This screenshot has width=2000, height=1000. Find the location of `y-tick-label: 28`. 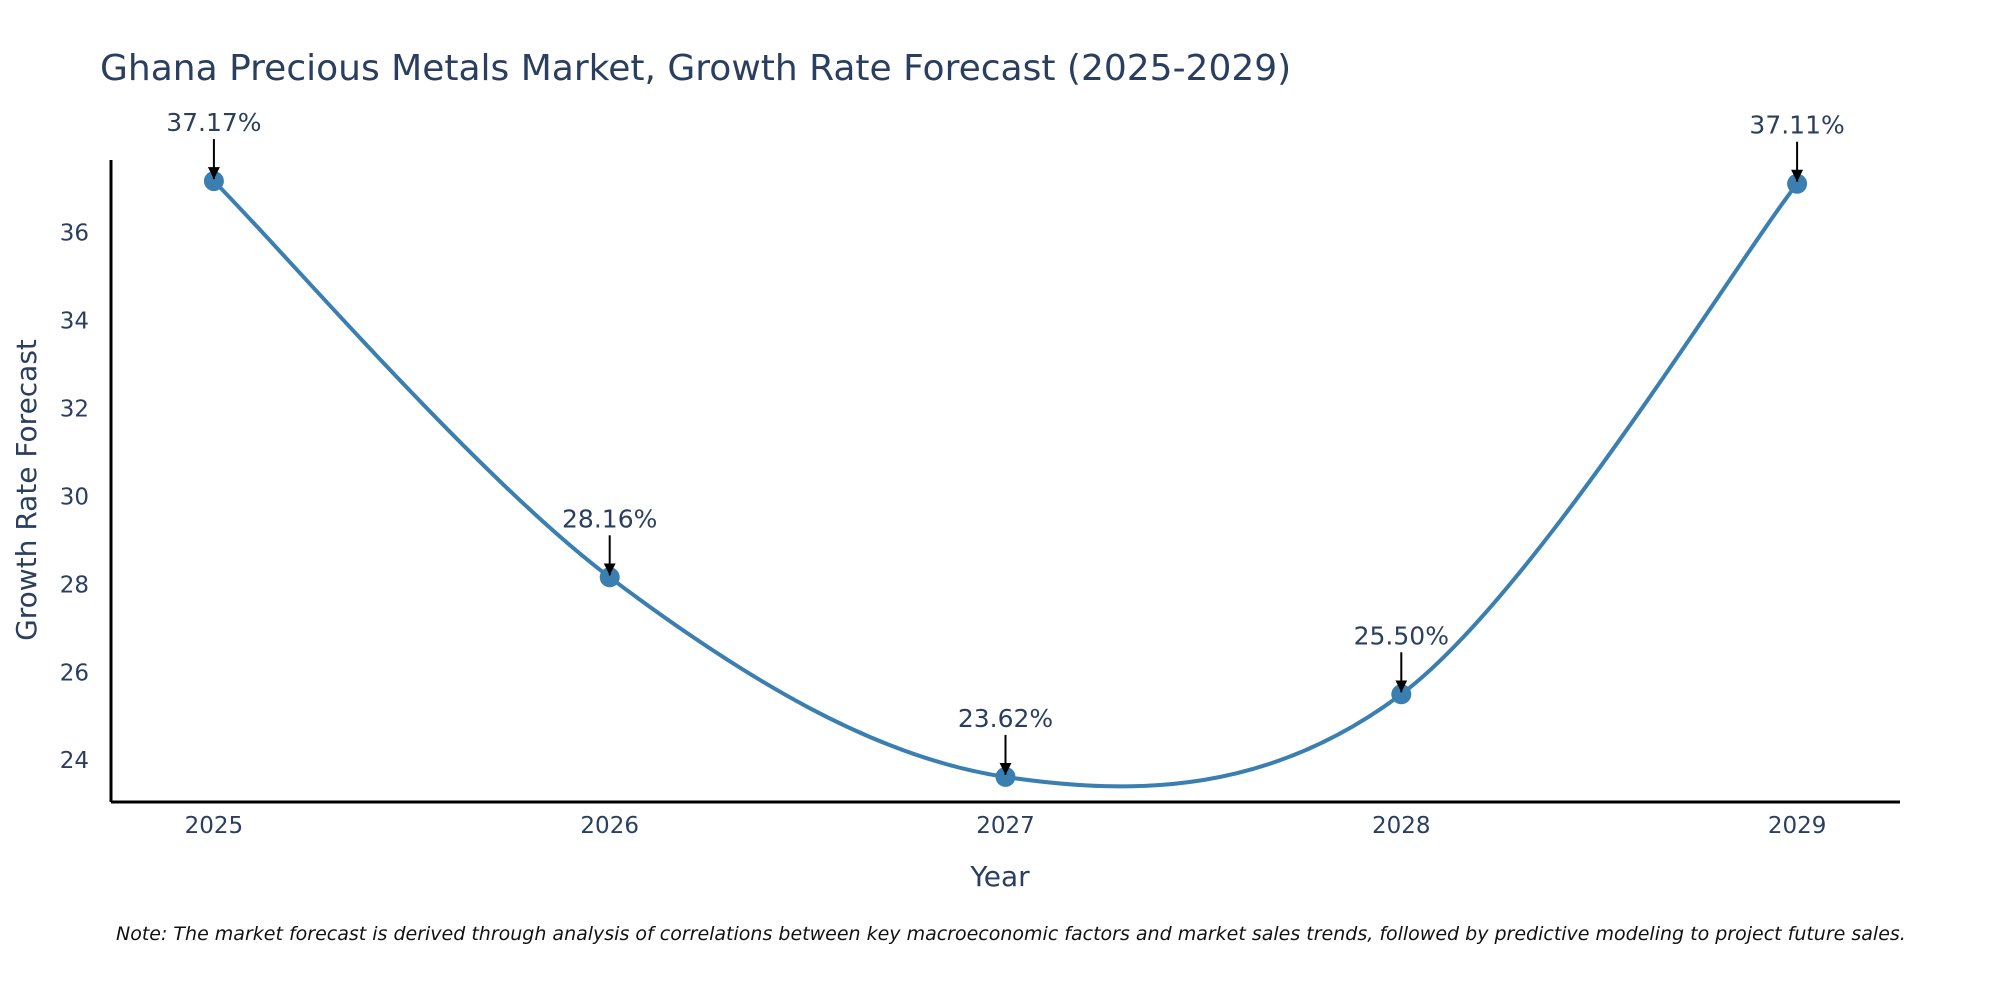

y-tick-label: 28 is located at coordinates (74, 585).